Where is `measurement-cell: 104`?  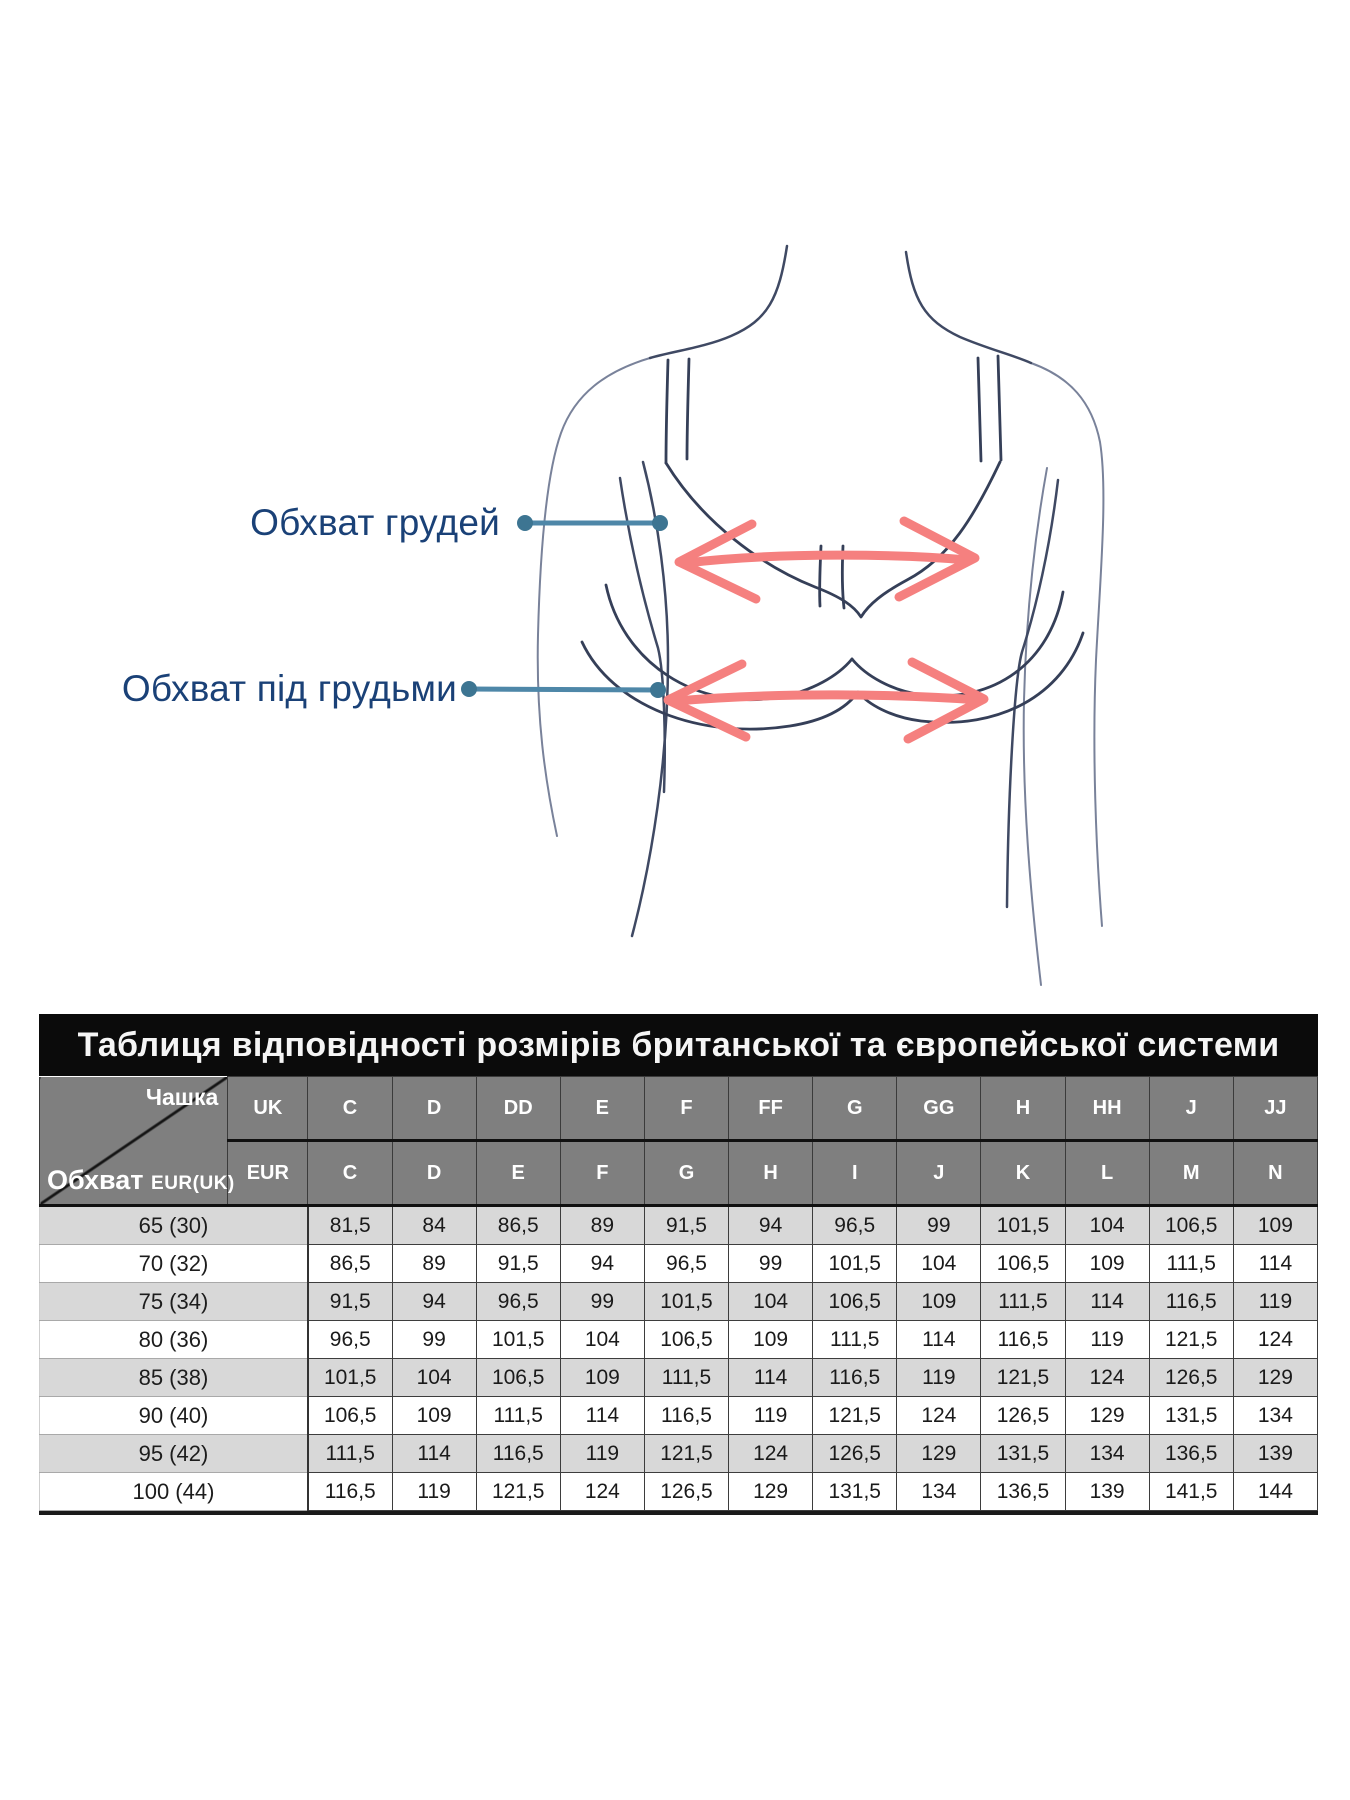 measurement-cell: 104 is located at coordinates (771, 1301).